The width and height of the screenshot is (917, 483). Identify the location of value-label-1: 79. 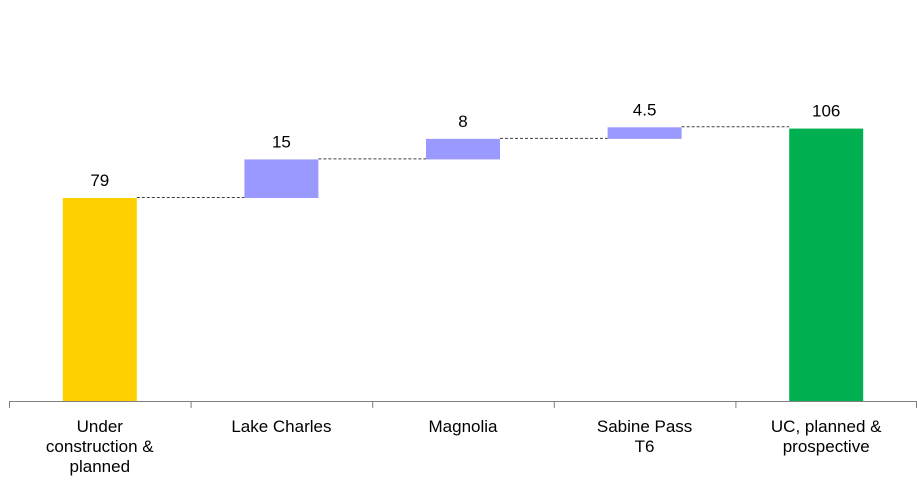
(99, 180).